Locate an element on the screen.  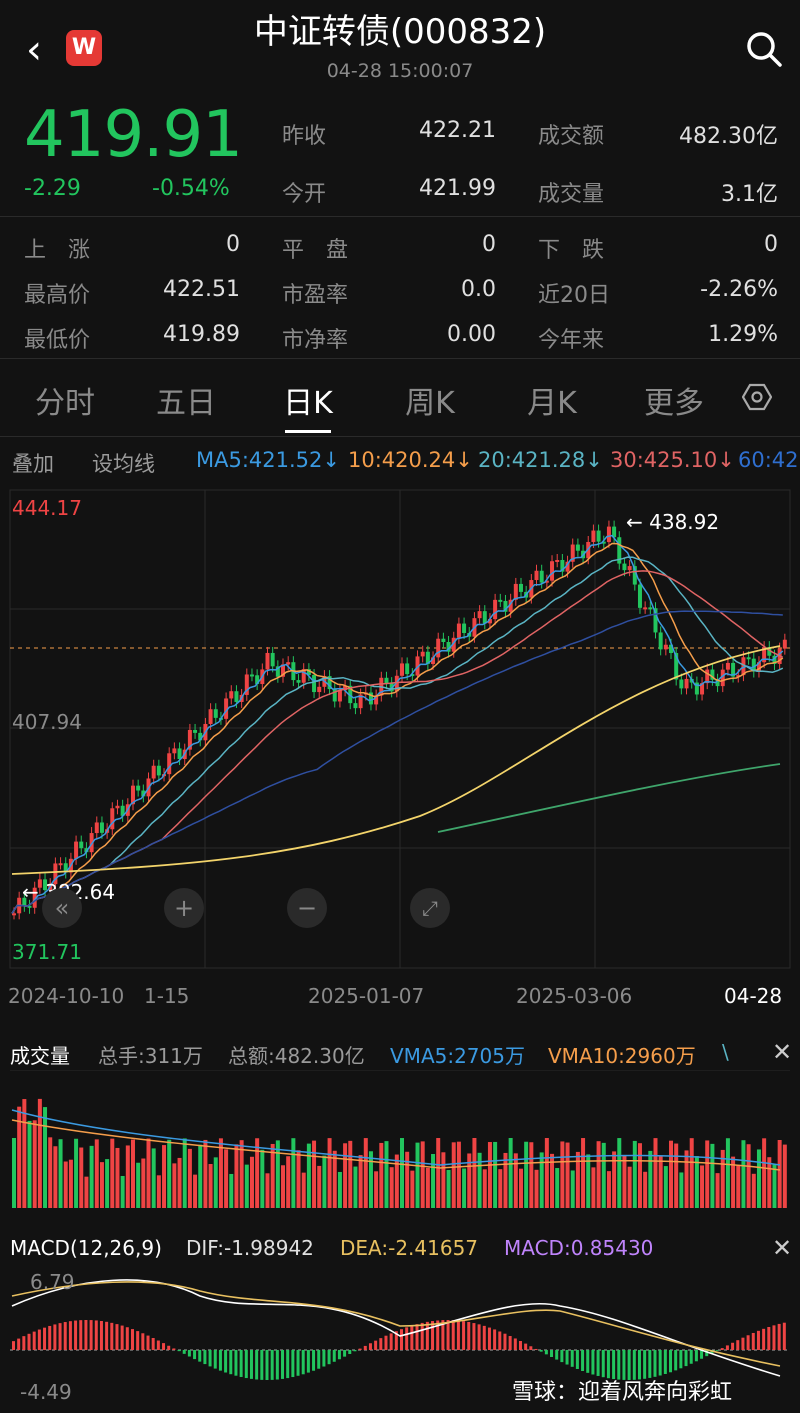
set-ma-button: 设均线 is located at coordinates (123, 464).